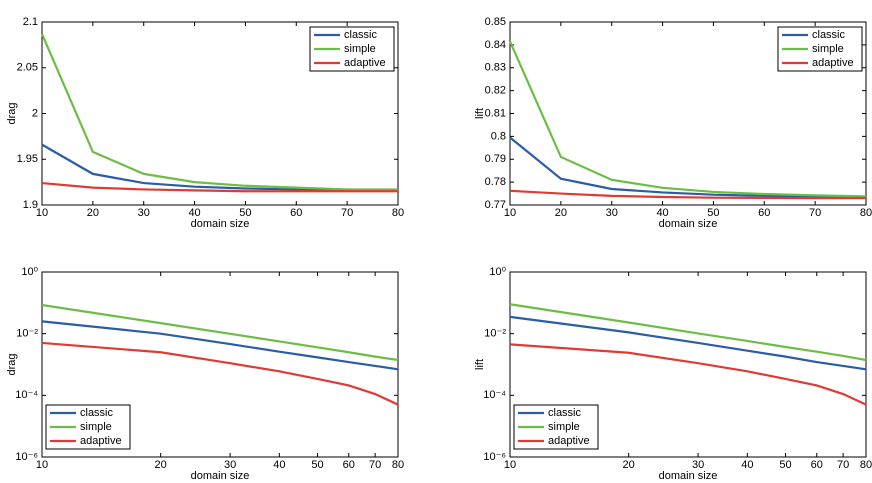 Image resolution: width=872 pixels, height=483 pixels. Describe the element at coordinates (498, 136) in the screenshot. I see `y-tick-label: 0.8` at that location.